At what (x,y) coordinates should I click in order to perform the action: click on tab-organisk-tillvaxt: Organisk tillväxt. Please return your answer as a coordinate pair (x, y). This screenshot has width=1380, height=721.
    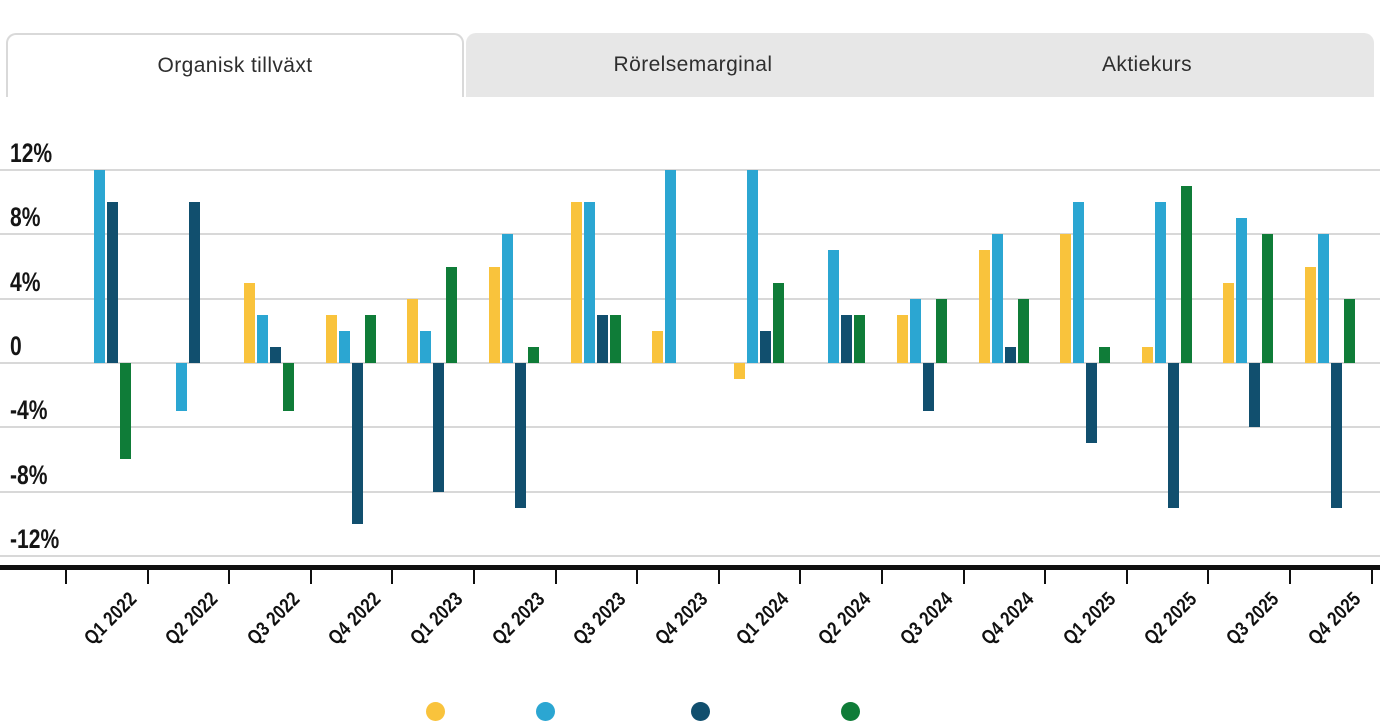
    Looking at the image, I should click on (235, 65).